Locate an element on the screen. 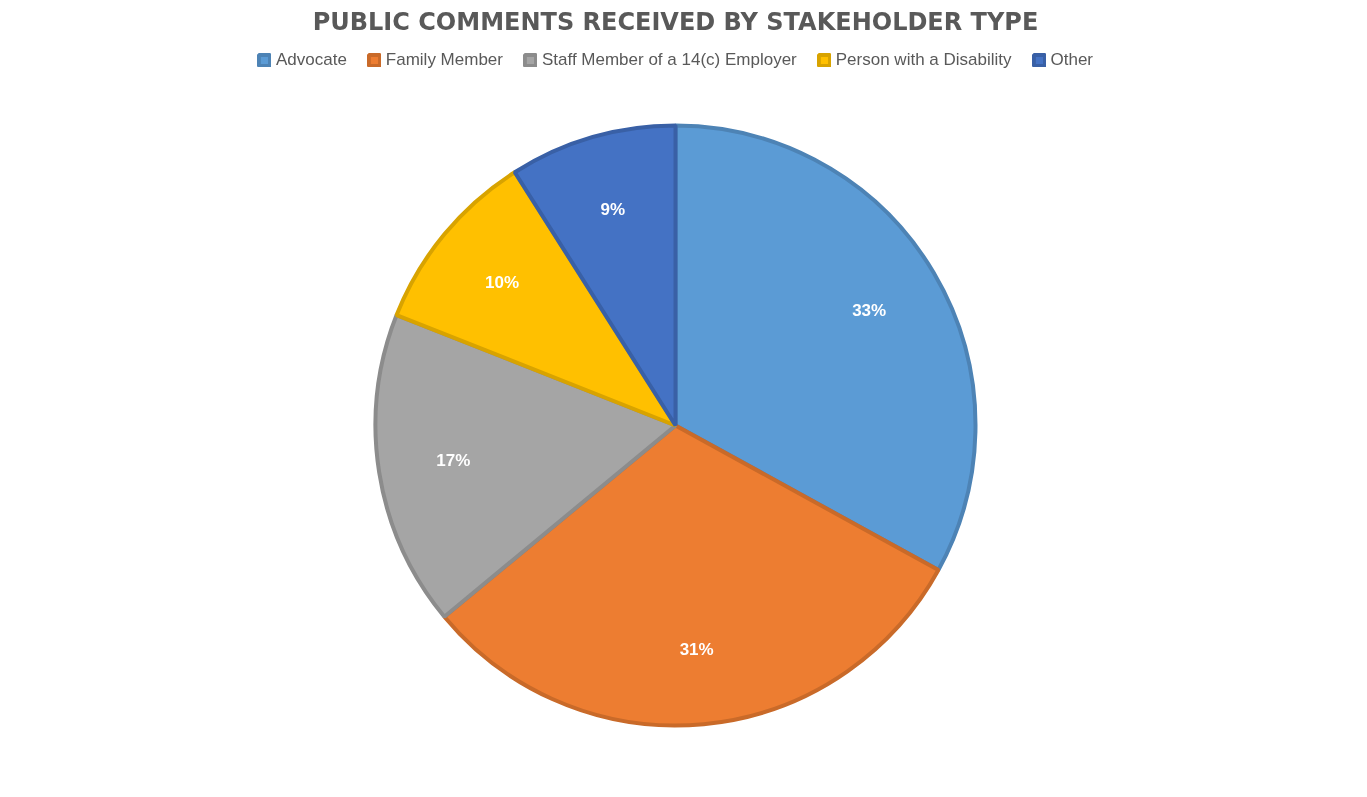 Image resolution: width=1367 pixels, height=797 pixels. legend-label: Family Member is located at coordinates (444, 60).